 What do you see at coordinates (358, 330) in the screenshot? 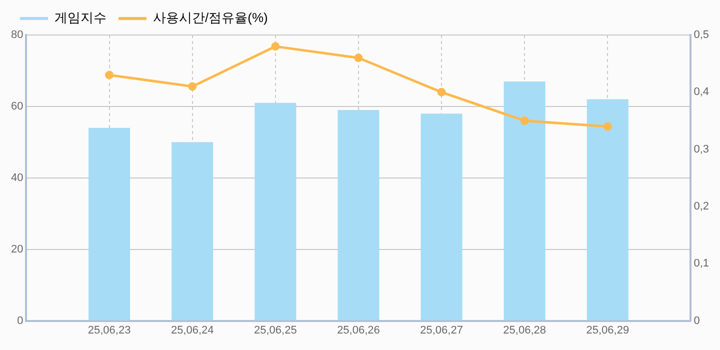
I see `x-tick-label: 25,06,26` at bounding box center [358, 330].